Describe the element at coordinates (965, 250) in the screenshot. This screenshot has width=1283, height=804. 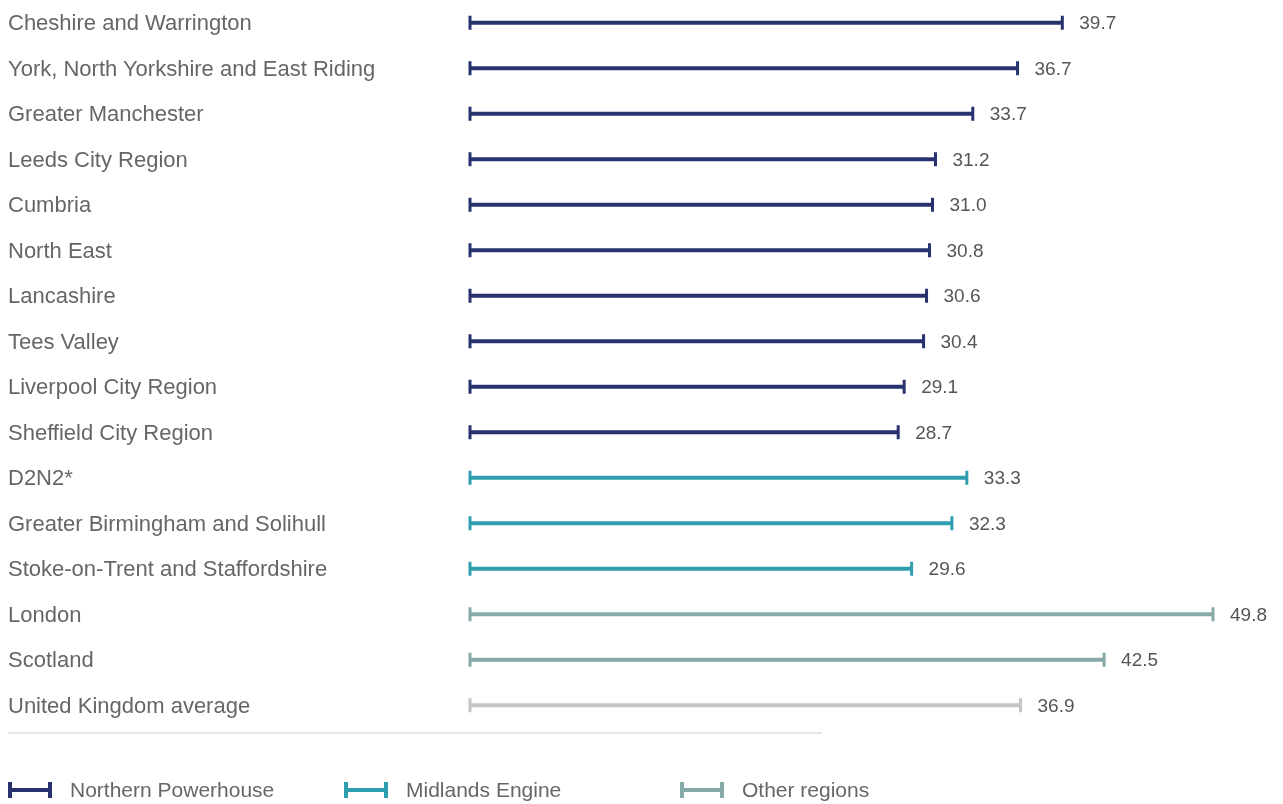
I see `data-label: 30.8` at that location.